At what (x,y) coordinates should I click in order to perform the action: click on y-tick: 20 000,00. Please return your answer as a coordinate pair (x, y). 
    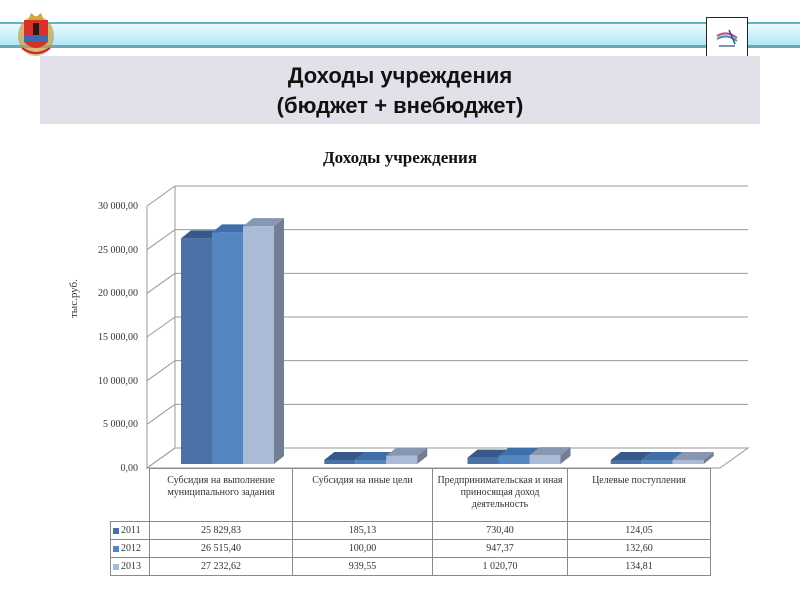
    Looking at the image, I should click on (118, 293).